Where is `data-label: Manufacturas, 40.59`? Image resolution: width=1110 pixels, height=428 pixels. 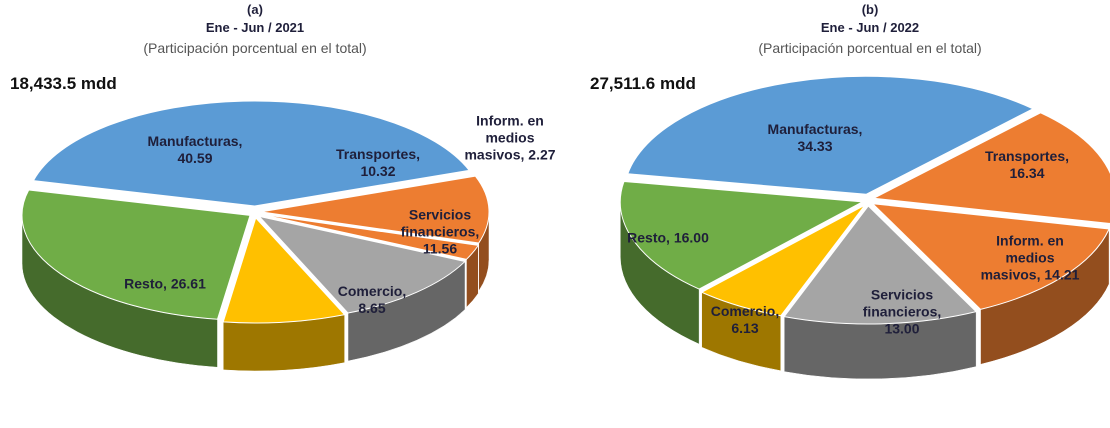
data-label: Manufacturas, 40.59 is located at coordinates (195, 149).